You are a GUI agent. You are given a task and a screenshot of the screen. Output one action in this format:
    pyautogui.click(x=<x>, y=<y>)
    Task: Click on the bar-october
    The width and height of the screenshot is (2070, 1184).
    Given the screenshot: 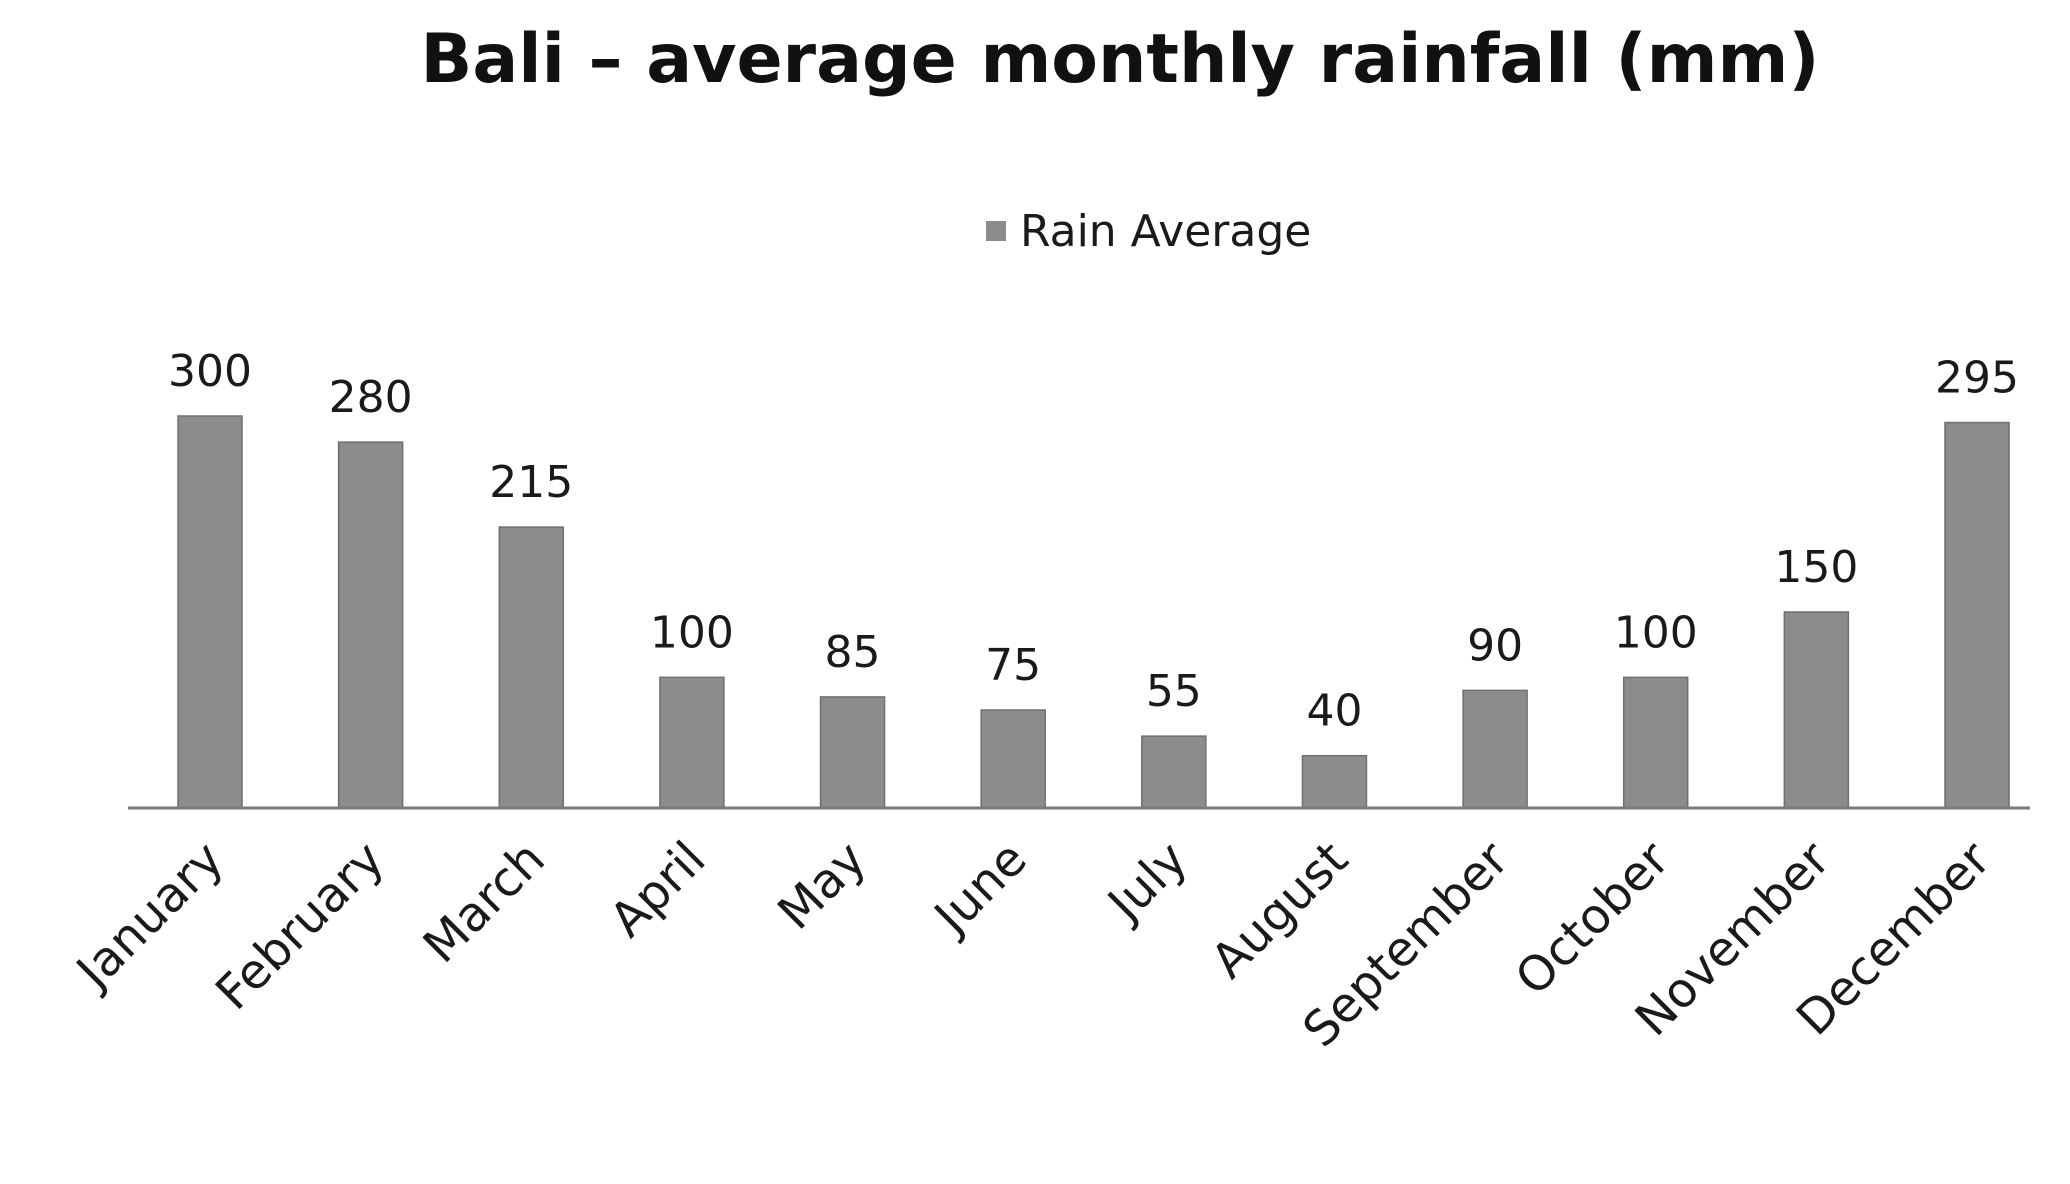 What is the action you would take?
    pyautogui.click(x=1655, y=742)
    